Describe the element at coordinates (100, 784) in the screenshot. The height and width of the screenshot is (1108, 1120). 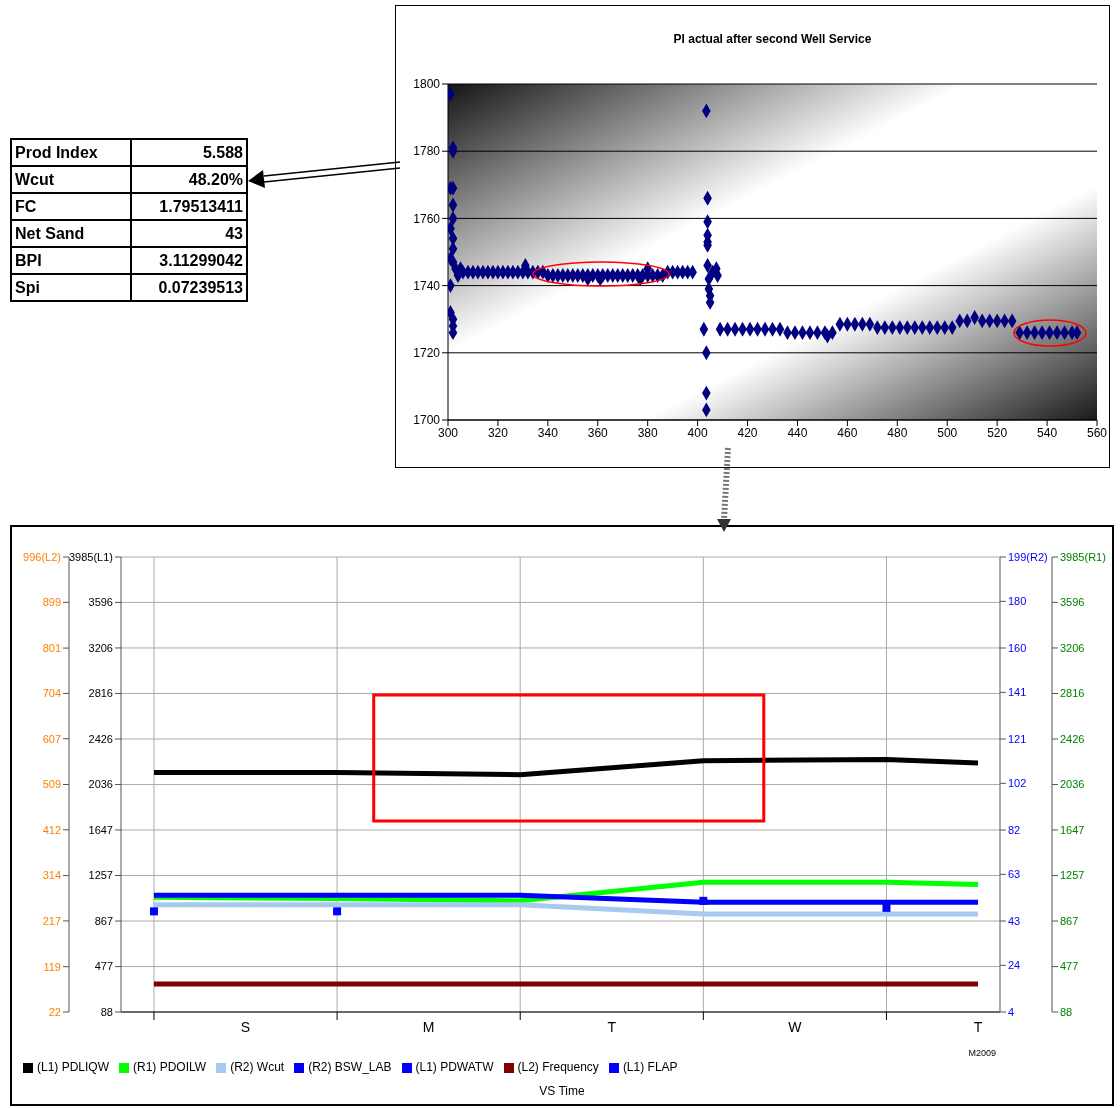
I see `y-tick-label: 2036` at that location.